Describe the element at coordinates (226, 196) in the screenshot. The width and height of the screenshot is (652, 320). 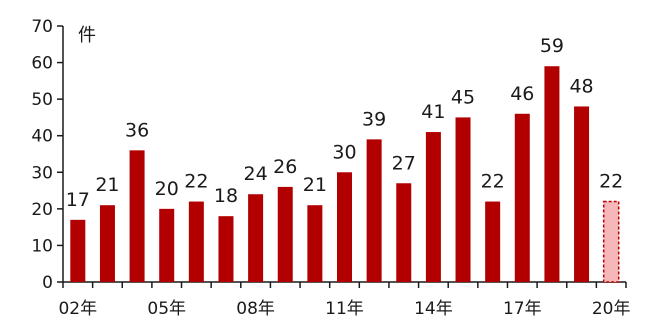
I see `data-label: 18` at that location.